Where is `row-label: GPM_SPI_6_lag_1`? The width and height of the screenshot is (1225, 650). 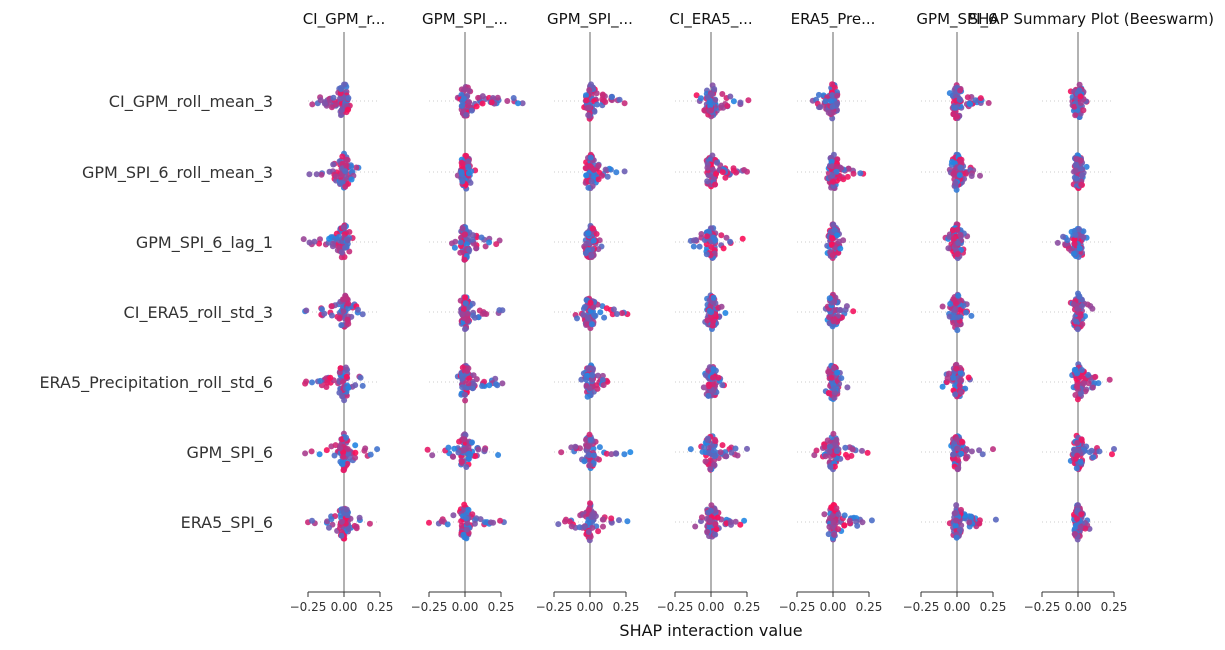 row-label: GPM_SPI_6_lag_1 is located at coordinates (204, 243).